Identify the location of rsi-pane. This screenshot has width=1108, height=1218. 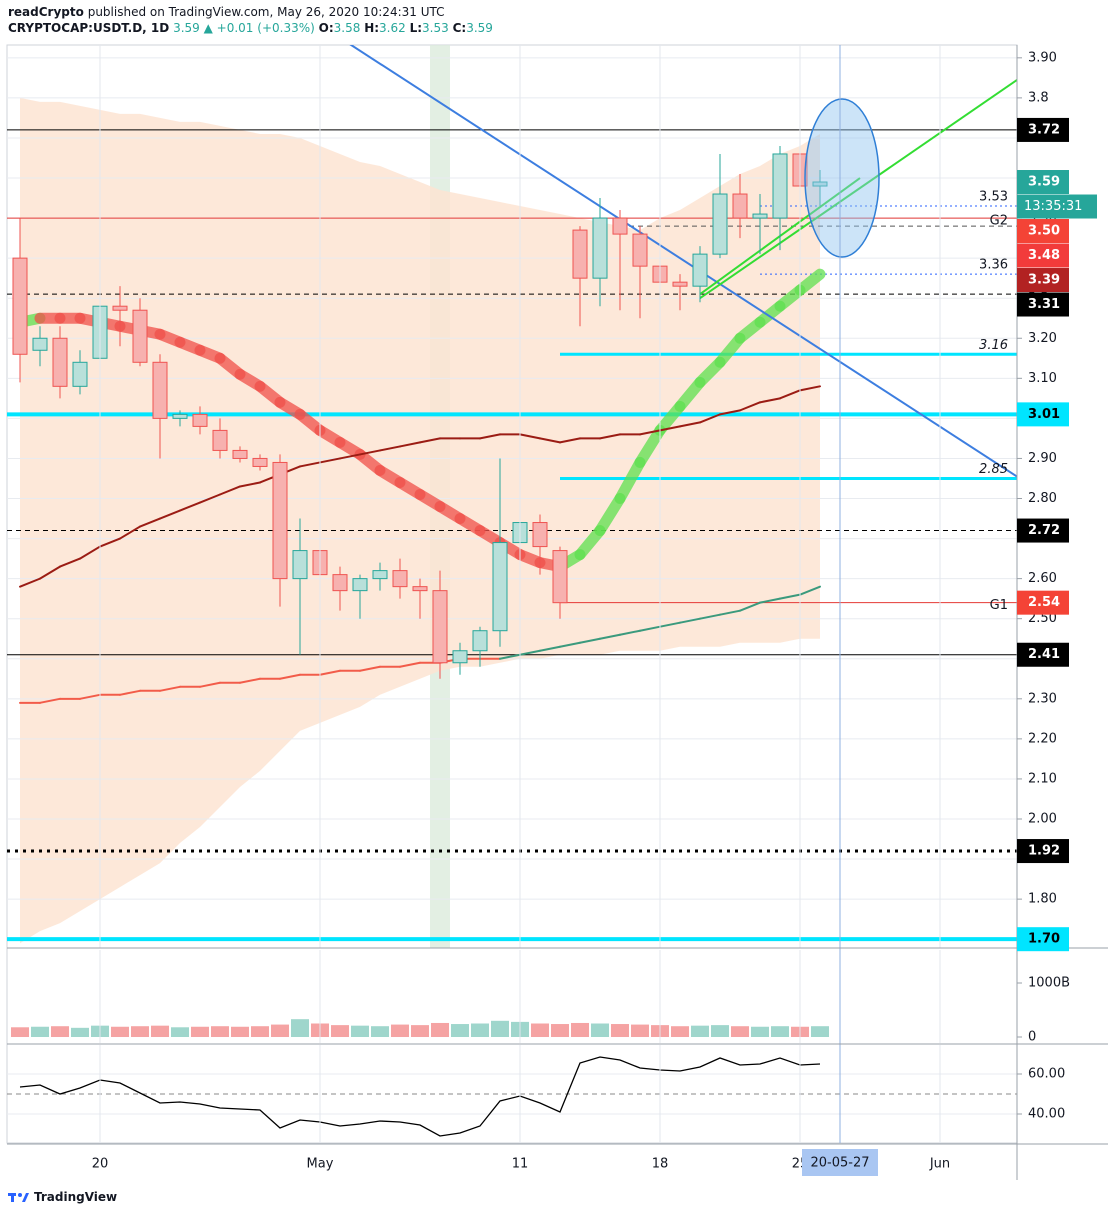
(512, 1096).